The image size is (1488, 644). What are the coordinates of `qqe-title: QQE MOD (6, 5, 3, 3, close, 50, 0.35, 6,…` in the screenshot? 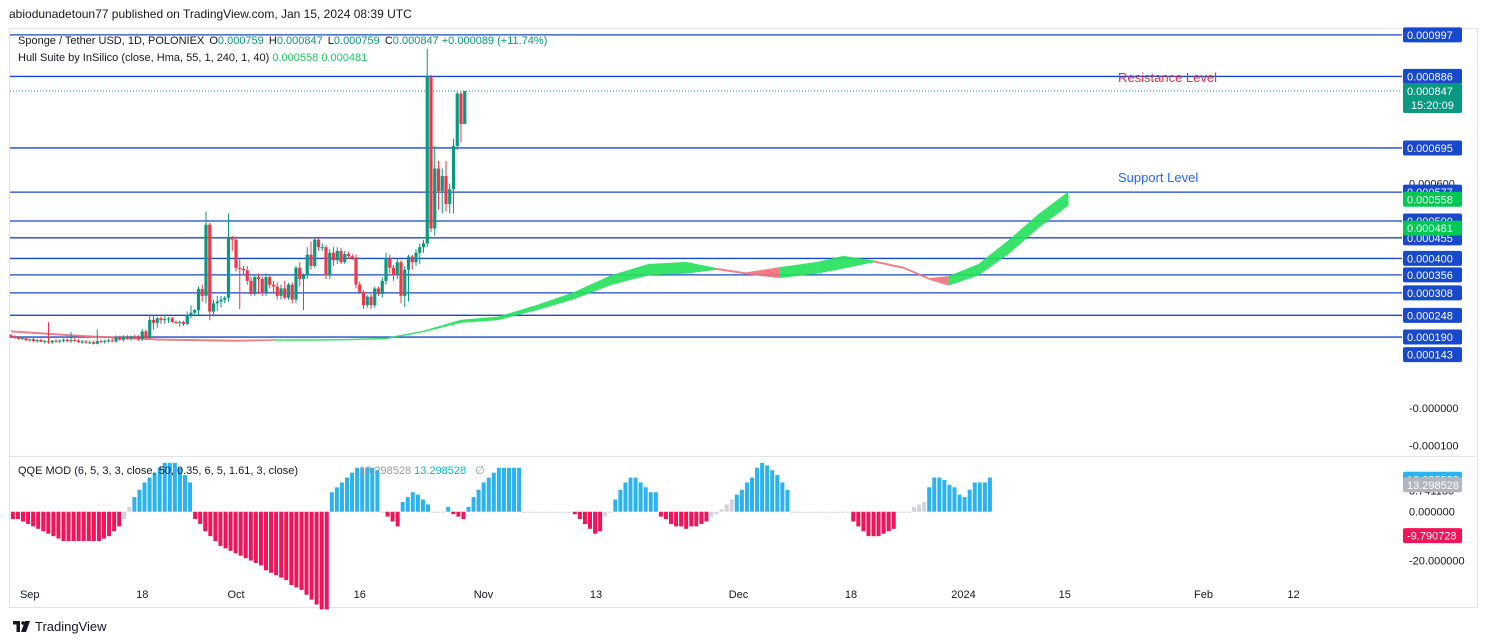 It's located at (158, 471).